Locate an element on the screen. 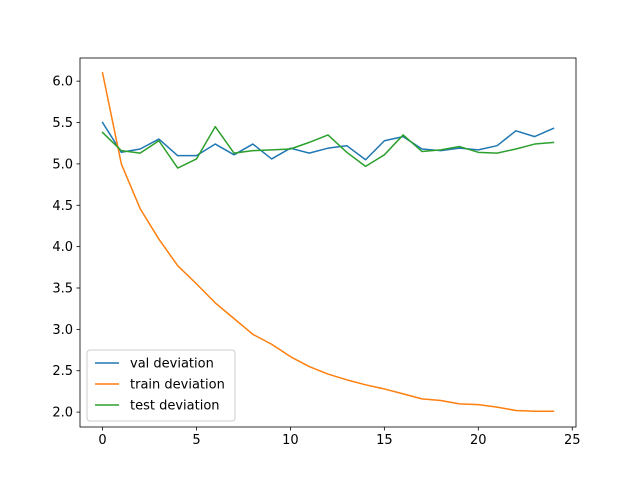 The height and width of the screenshot is (480, 640). y-tick-label: 2.0 is located at coordinates (62, 413).